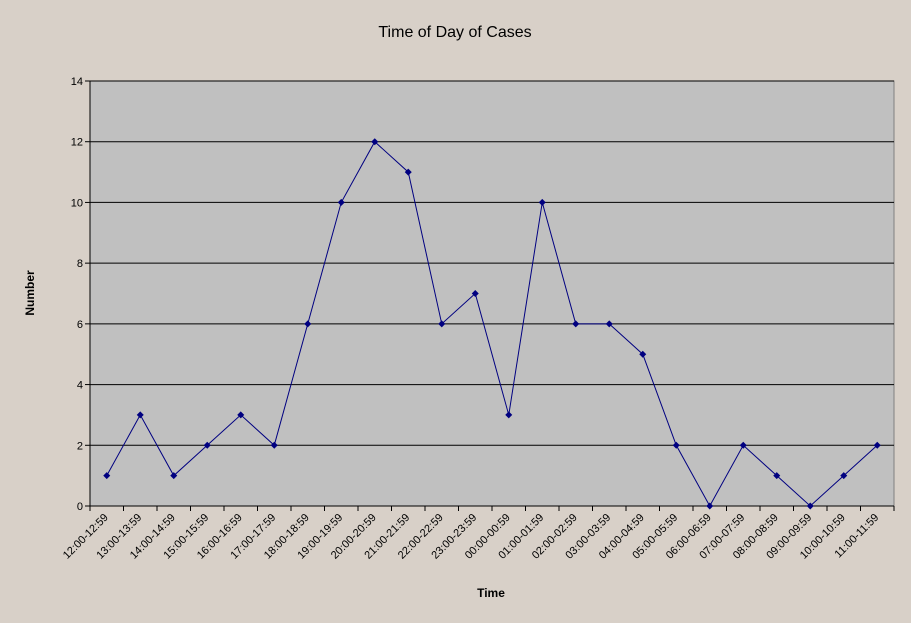  I want to click on y-tick-label: 12, so click(77, 143).